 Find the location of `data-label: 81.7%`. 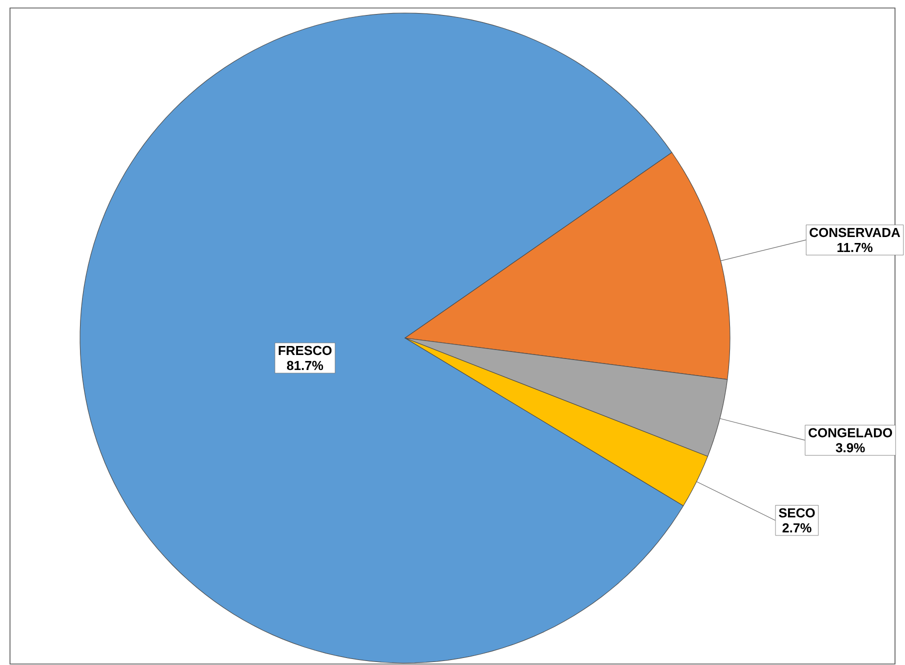

data-label: 81.7% is located at coordinates (305, 365).